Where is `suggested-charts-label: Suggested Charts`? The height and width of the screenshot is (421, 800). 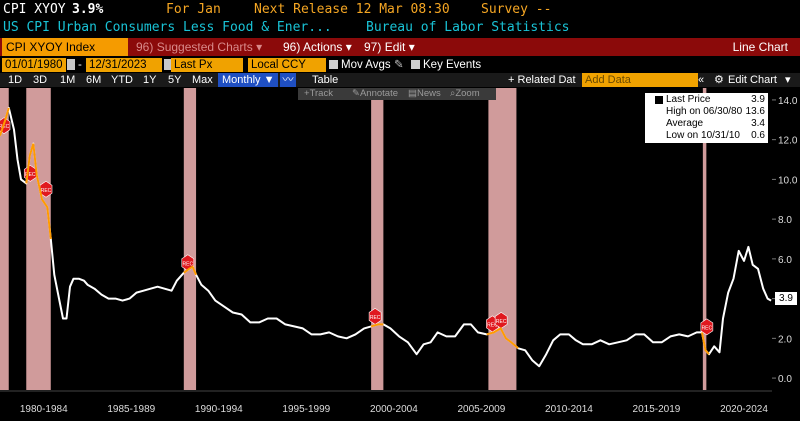 suggested-charts-label: Suggested Charts is located at coordinates (204, 47).